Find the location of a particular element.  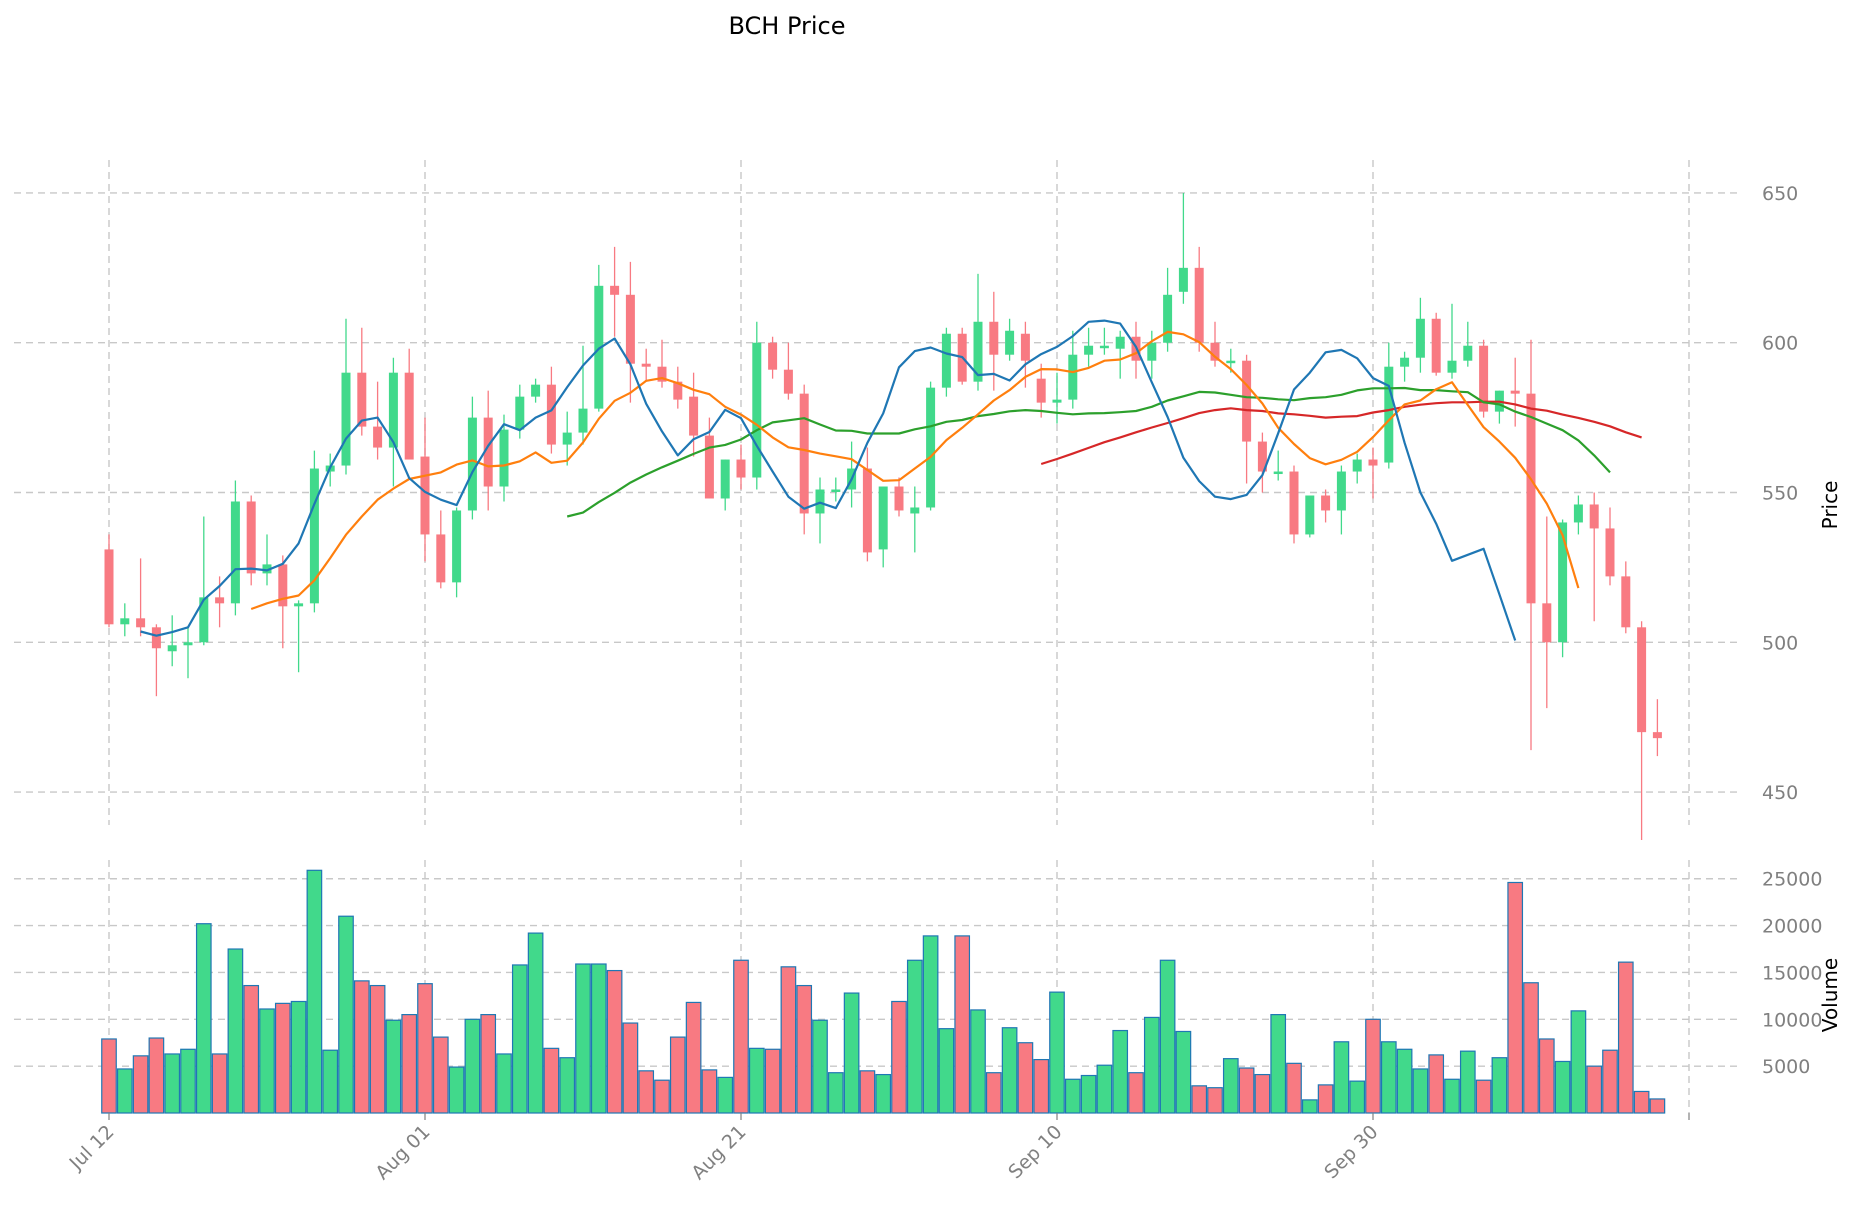

price-tick-label: 500 is located at coordinates (1780, 643).